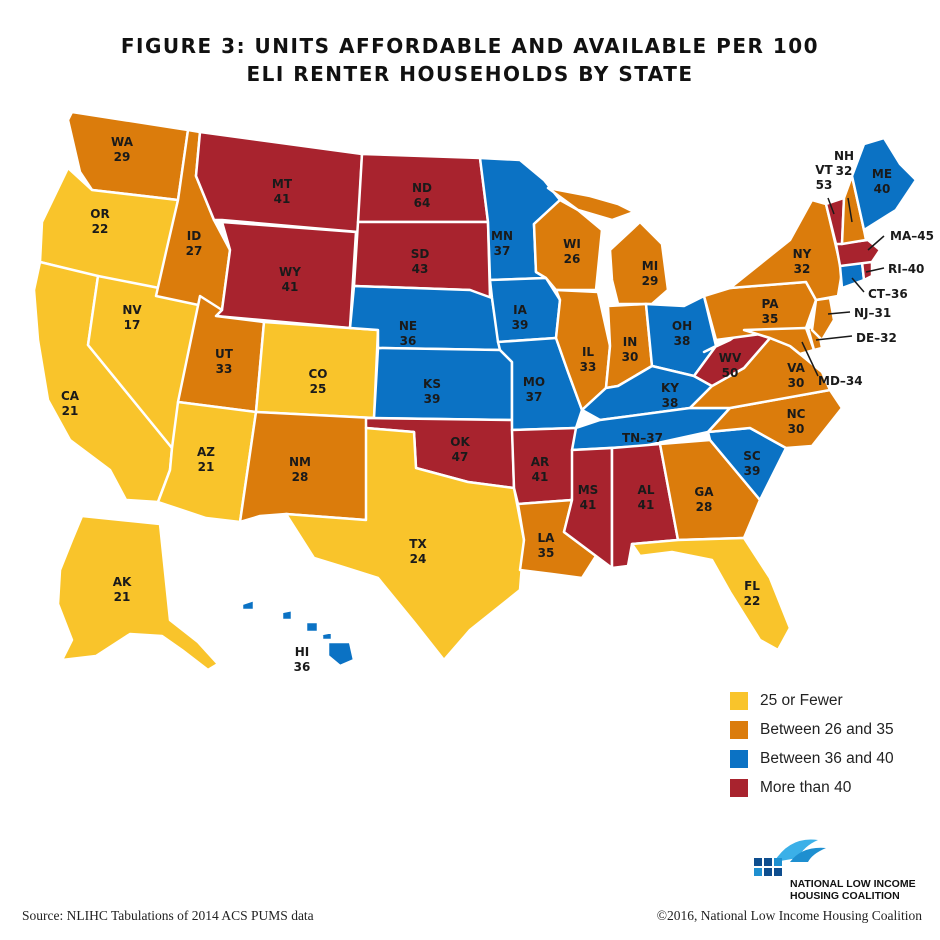 This screenshot has width=940, height=940. Describe the element at coordinates (572, 244) in the screenshot. I see `label-wi-abbr: WI` at that location.